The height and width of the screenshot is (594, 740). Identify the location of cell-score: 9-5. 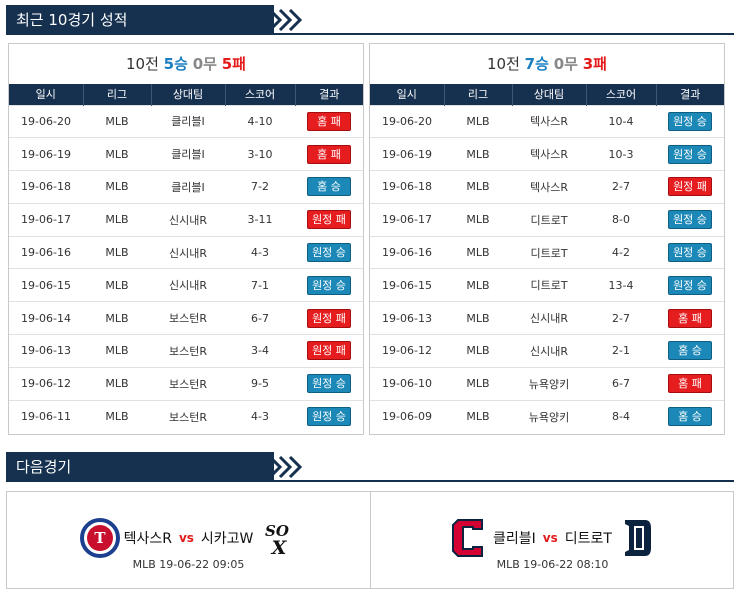
(260, 383).